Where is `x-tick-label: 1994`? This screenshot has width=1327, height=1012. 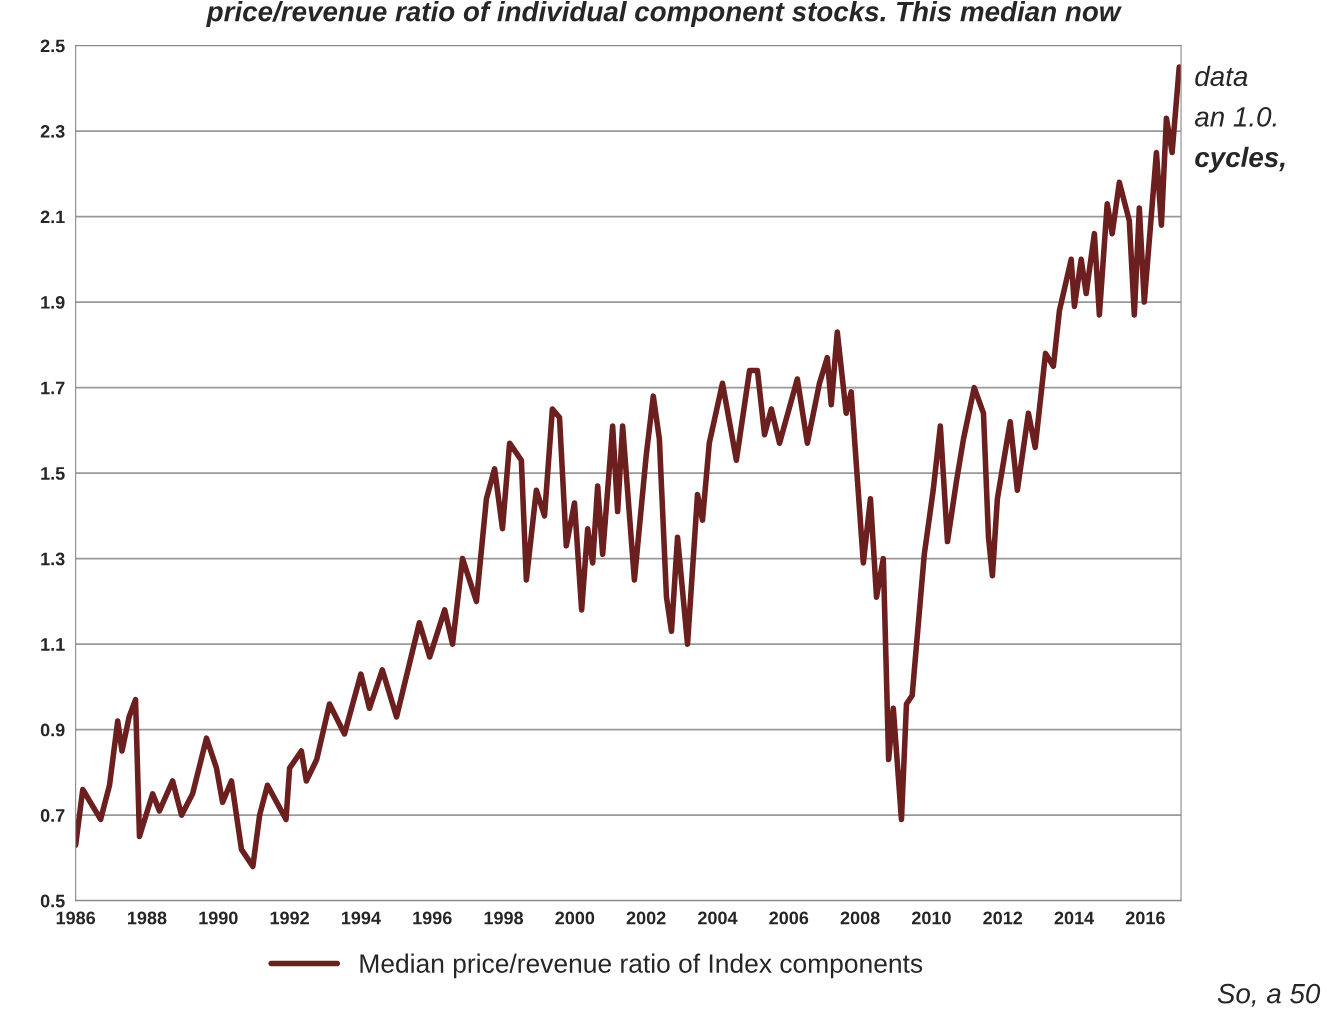 x-tick-label: 1994 is located at coordinates (361, 918).